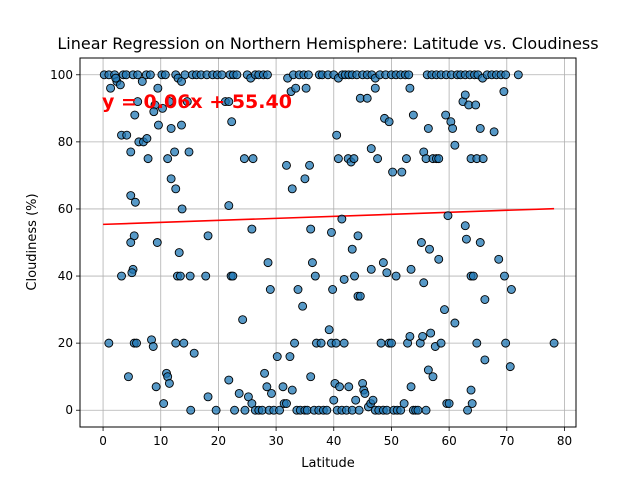  I want to click on regression-line, so click(329, 216).